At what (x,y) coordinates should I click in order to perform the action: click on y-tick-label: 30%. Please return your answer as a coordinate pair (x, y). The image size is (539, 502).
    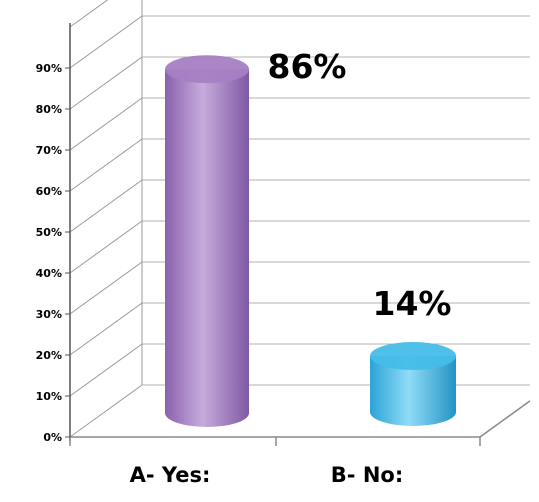
    Looking at the image, I should click on (49, 314).